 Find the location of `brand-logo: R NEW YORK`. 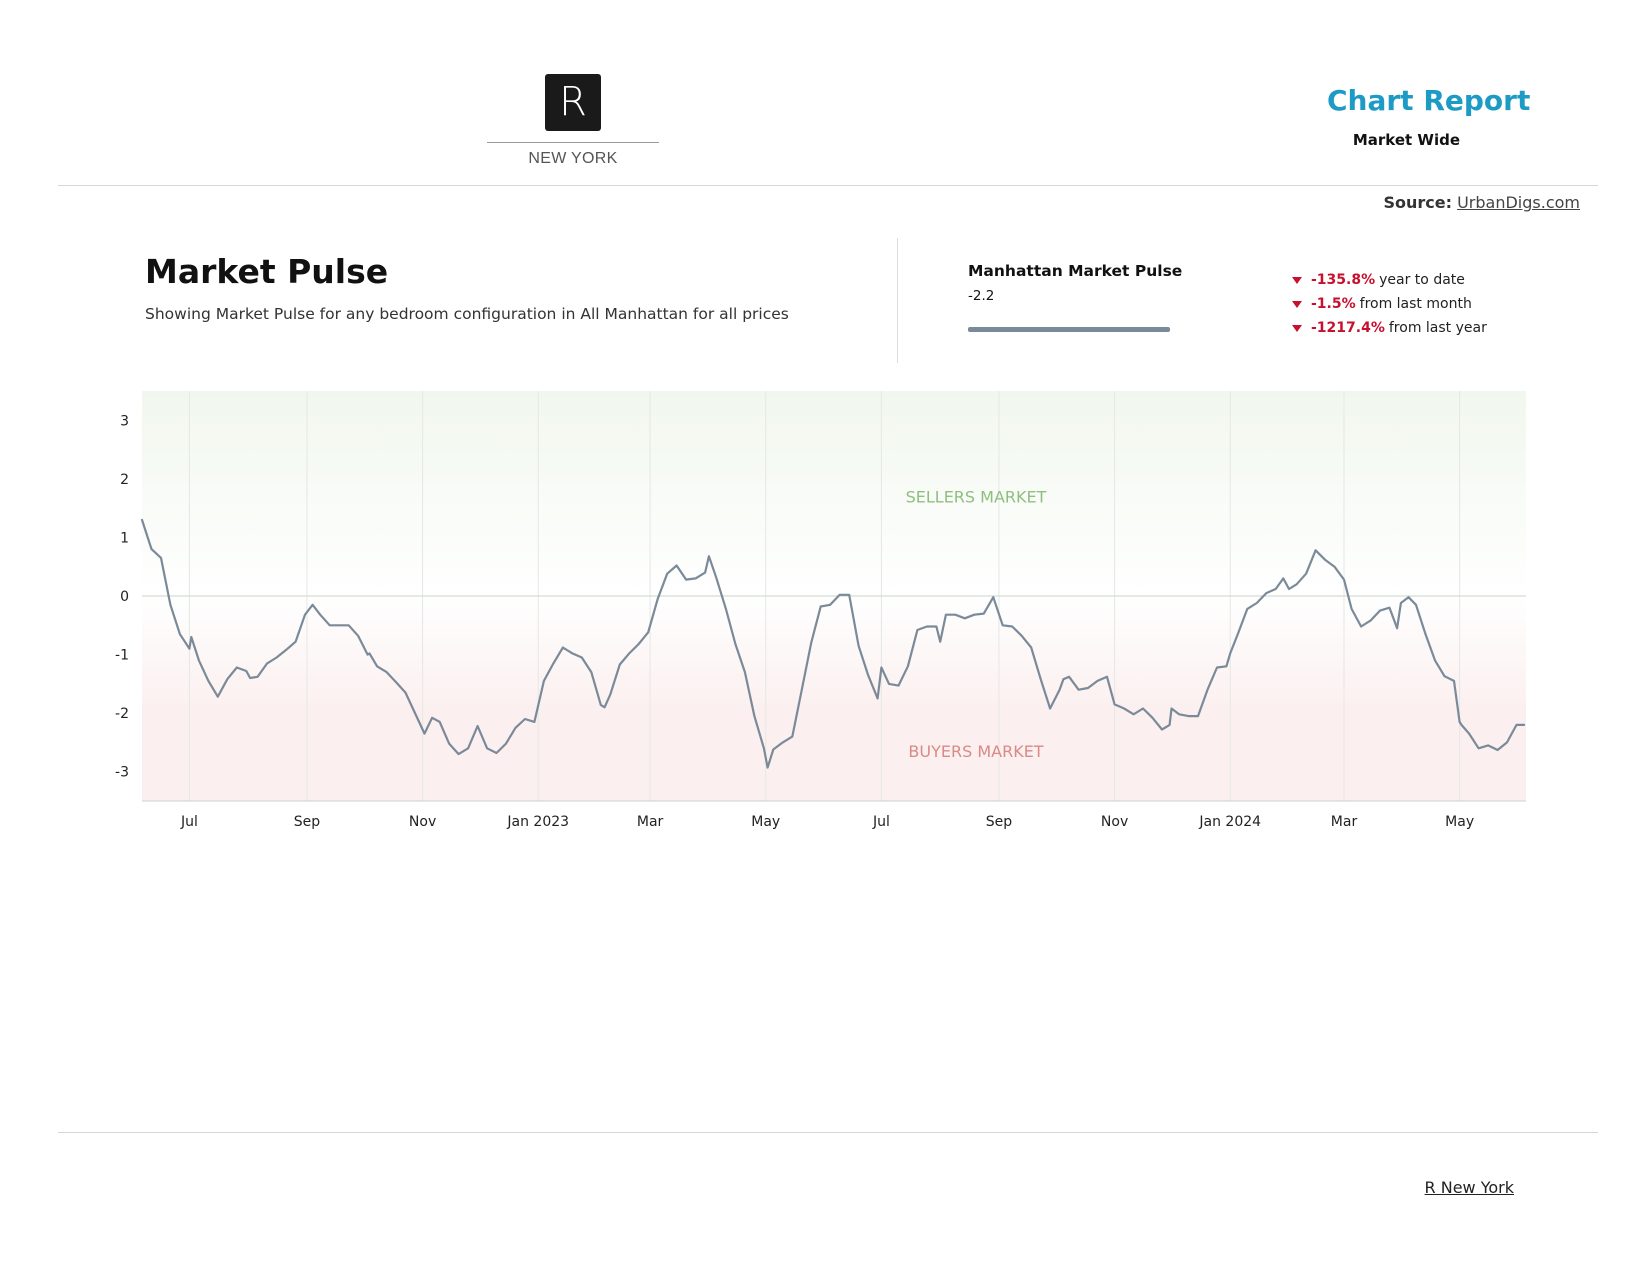

brand-logo: R NEW YORK is located at coordinates (573, 121).